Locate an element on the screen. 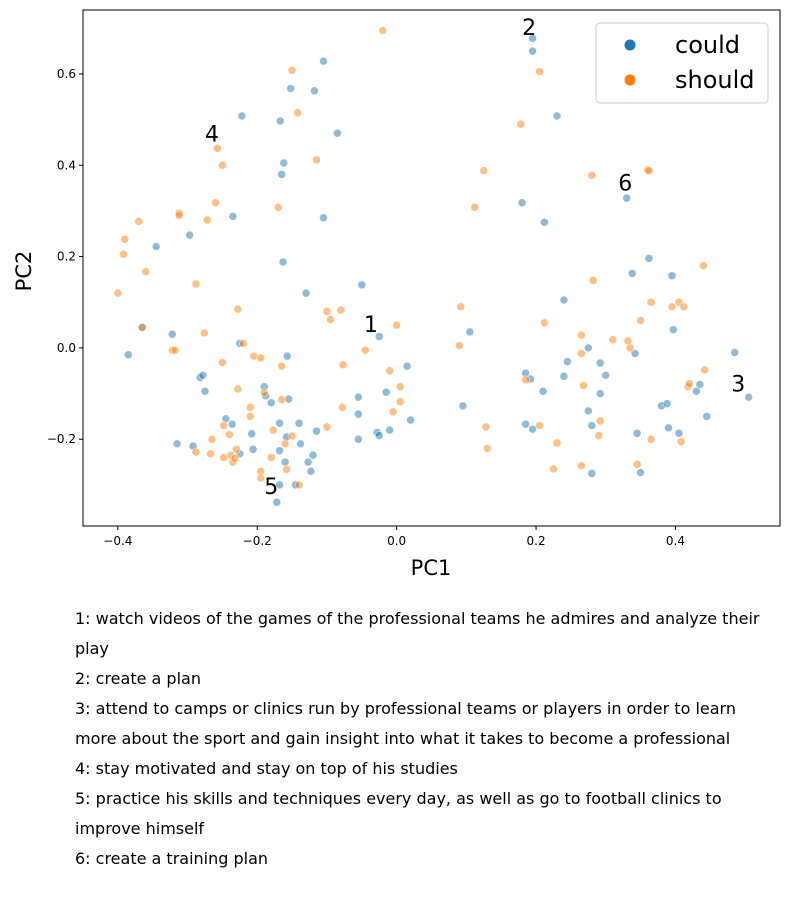 The image size is (790, 909). y-tick-label: 0.2 is located at coordinates (66, 257).